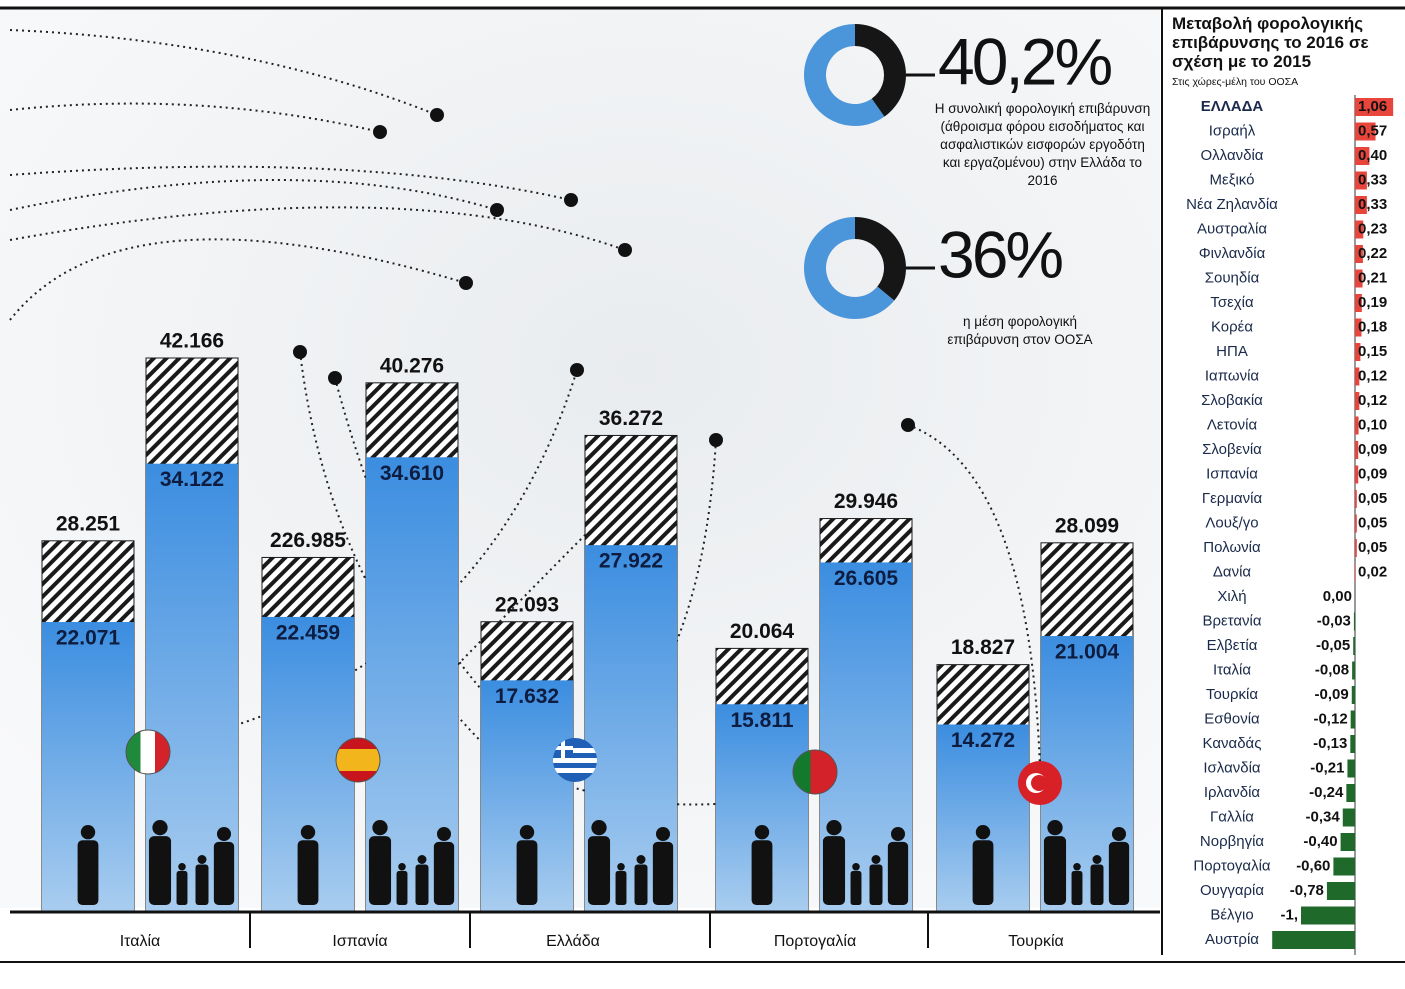 The height and width of the screenshot is (989, 1405). Describe the element at coordinates (1232, 204) in the screenshot. I see `row-label: Νέα Ζηλανδία` at that location.